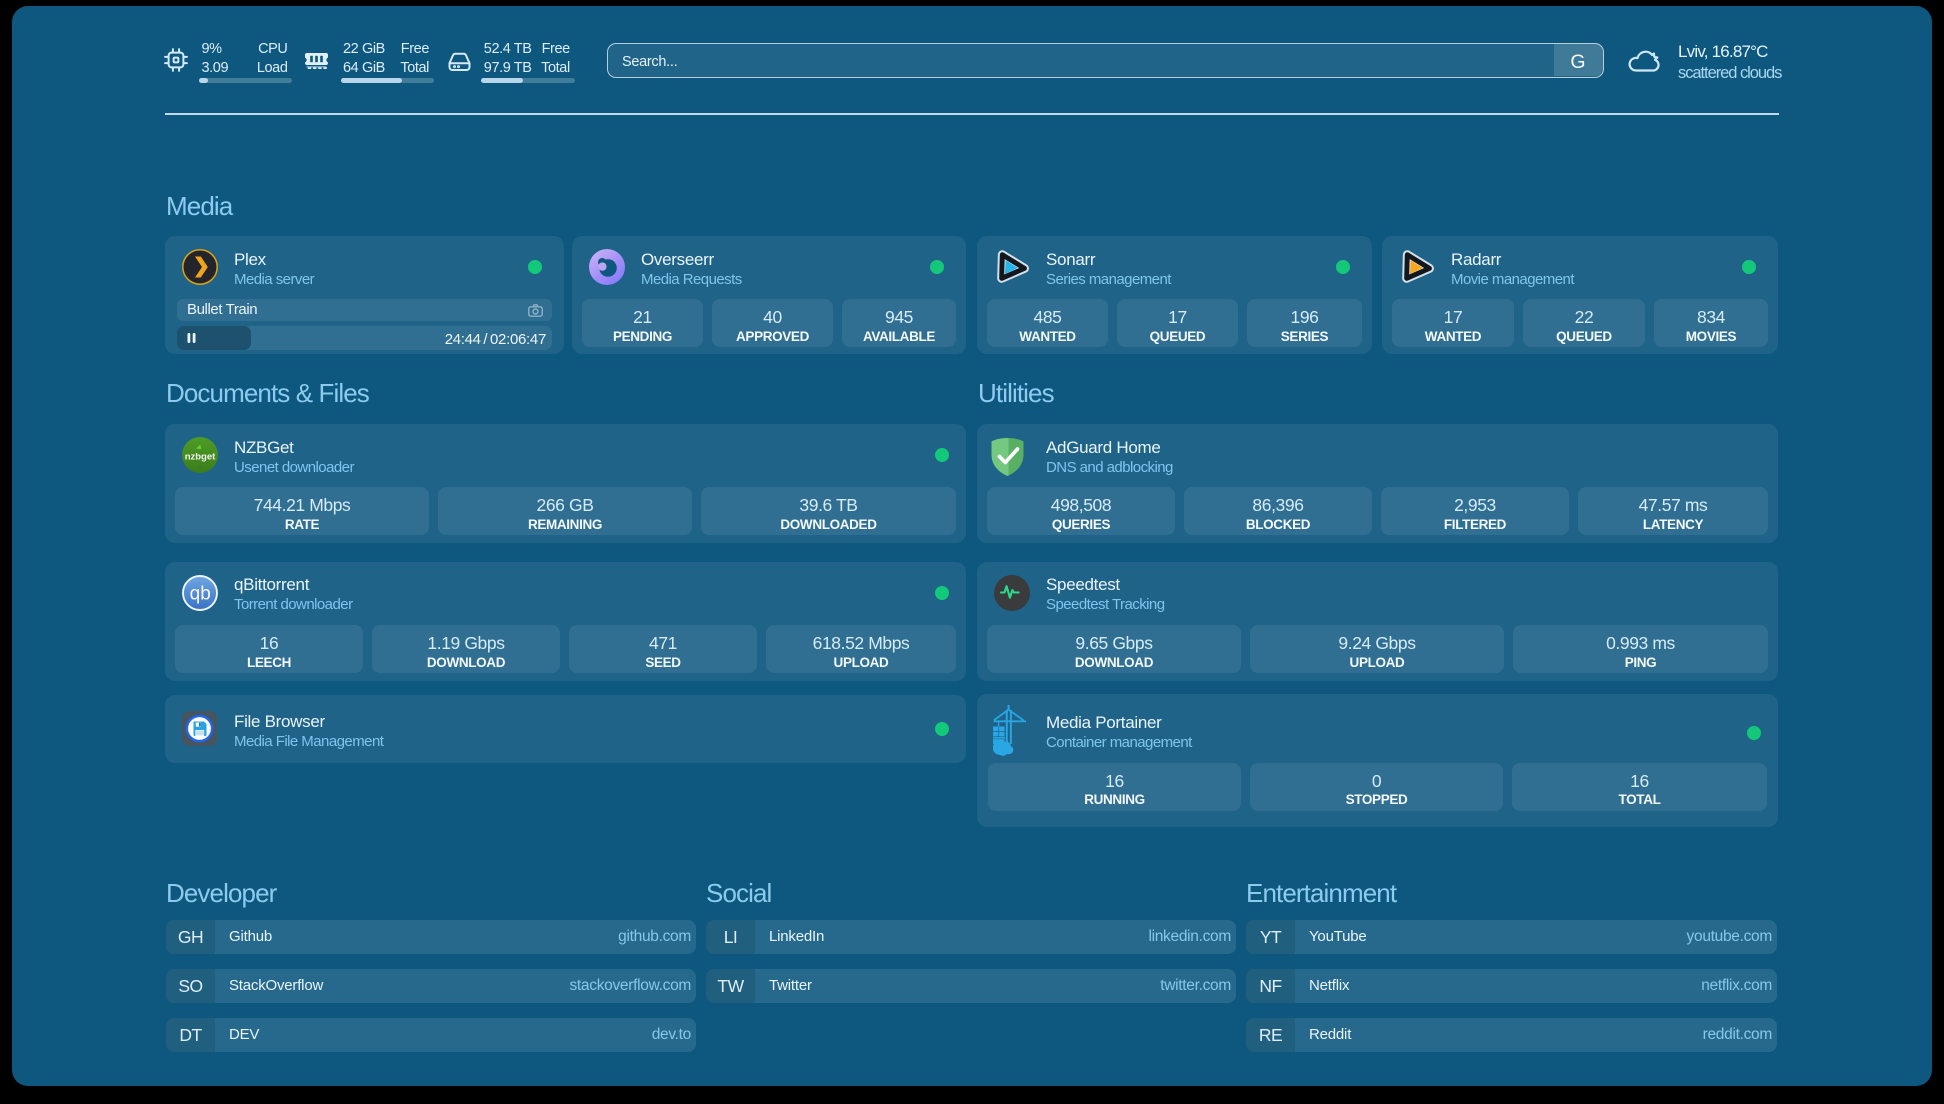 The width and height of the screenshot is (1944, 1104). Describe the element at coordinates (200, 457) in the screenshot. I see `svg-text: nzbget` at that location.